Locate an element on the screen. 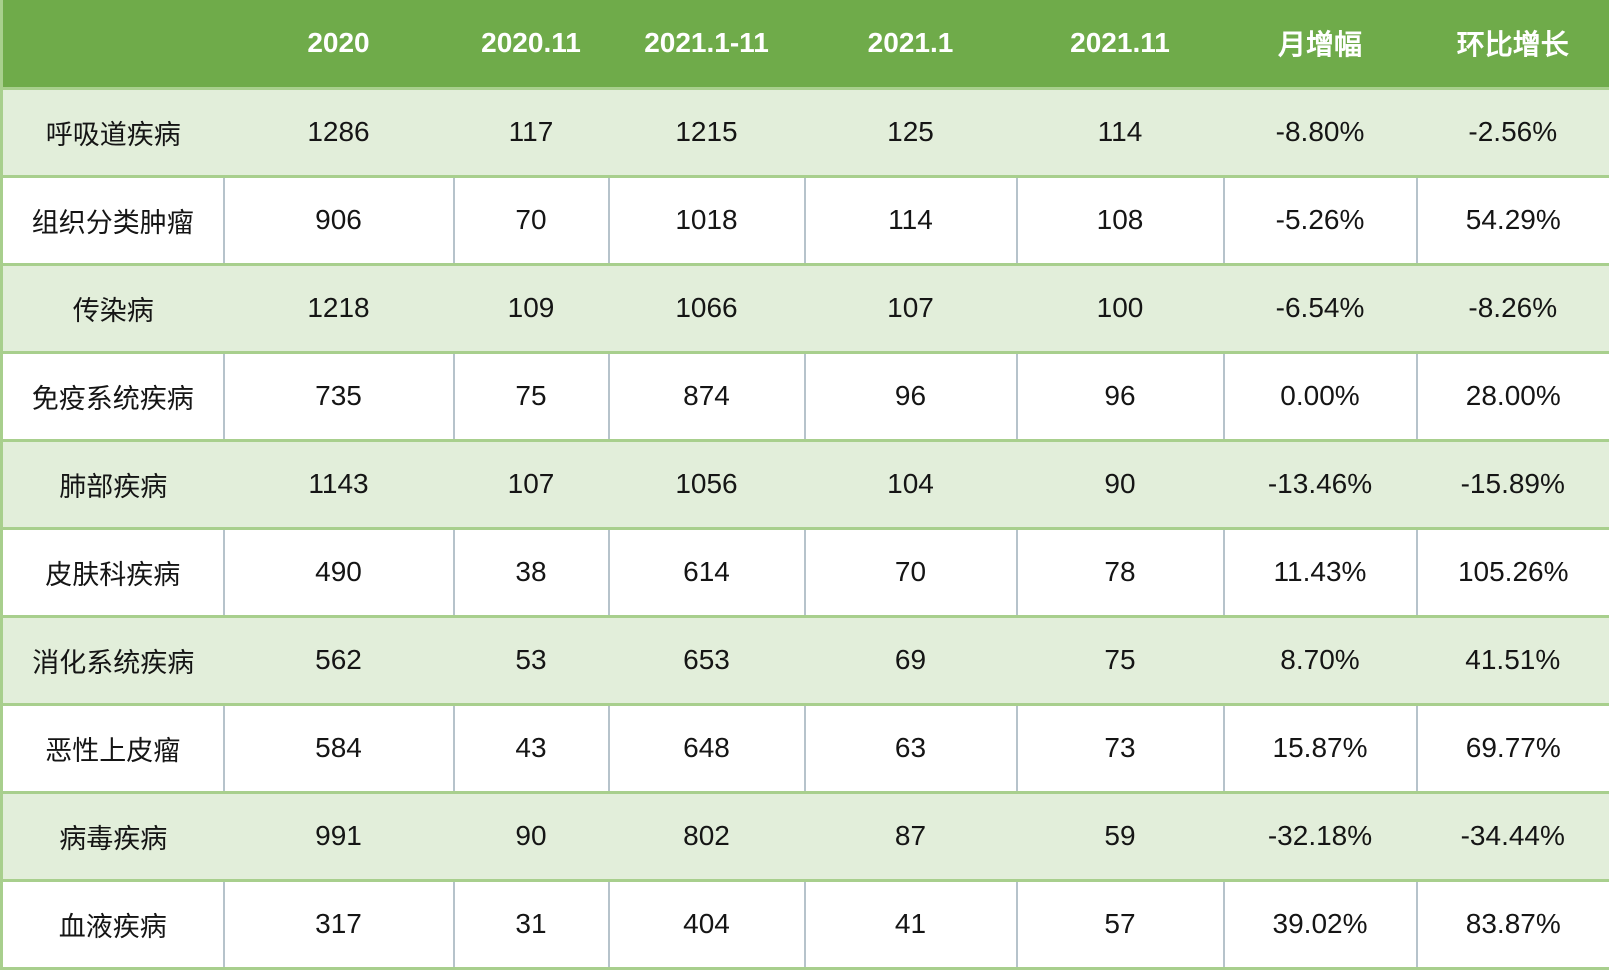 Image resolution: width=1609 pixels, height=970 pixels. value-cell: 109 is located at coordinates (531, 308).